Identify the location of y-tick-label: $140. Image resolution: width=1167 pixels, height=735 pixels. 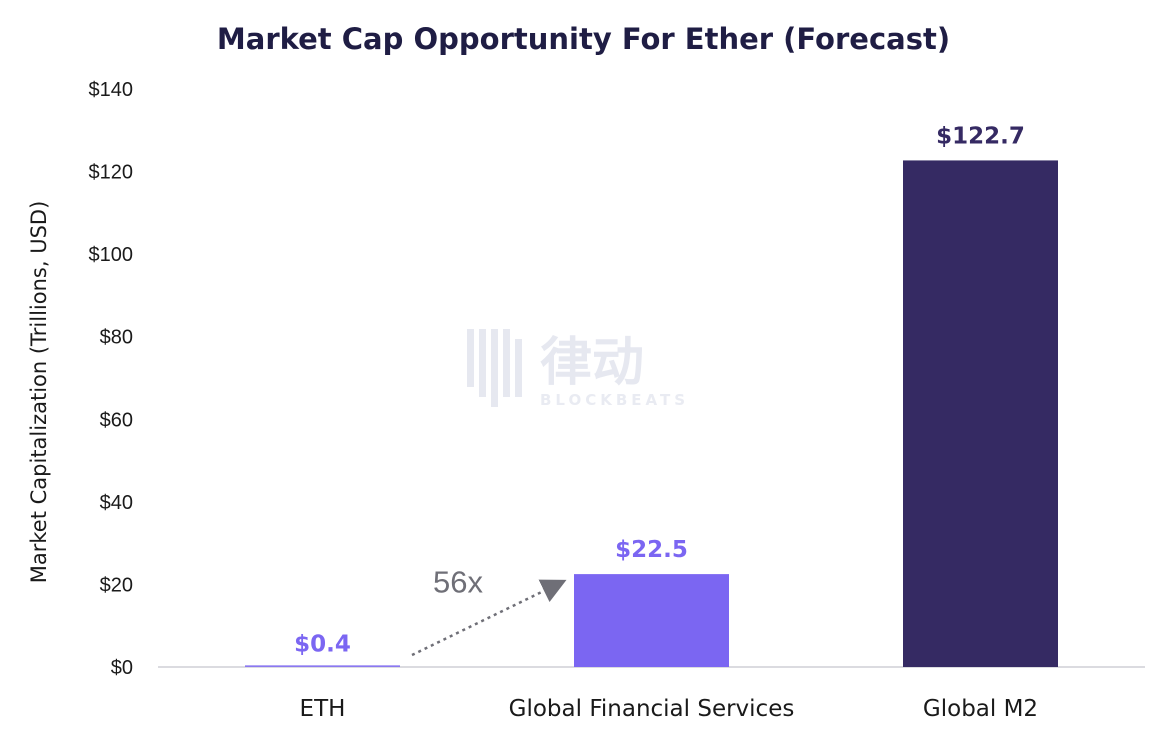
(111, 90).